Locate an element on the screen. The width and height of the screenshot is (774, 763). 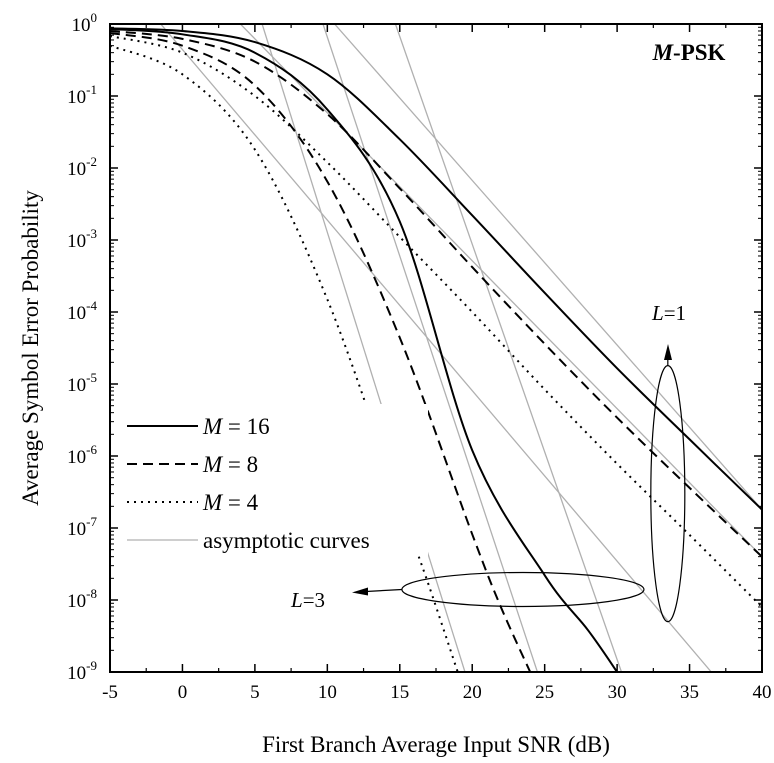
x-tick-label: 30 is located at coordinates (617, 692).